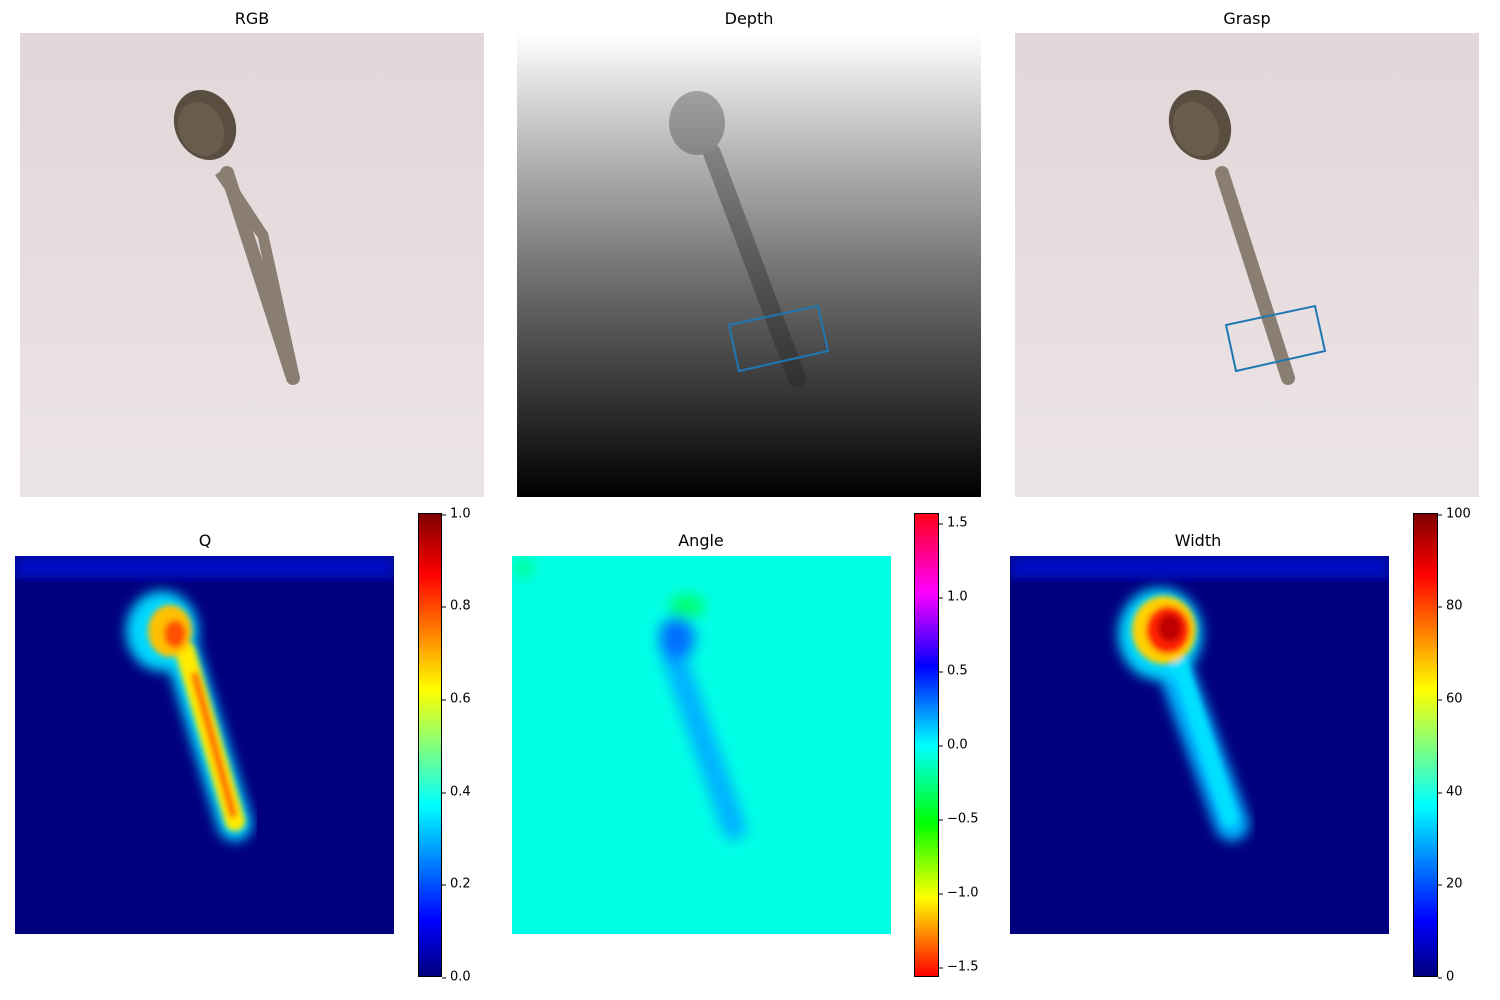 Image resolution: width=1500 pixels, height=1000 pixels. What do you see at coordinates (1275, 338) in the screenshot?
I see `grasp-rectangle` at bounding box center [1275, 338].